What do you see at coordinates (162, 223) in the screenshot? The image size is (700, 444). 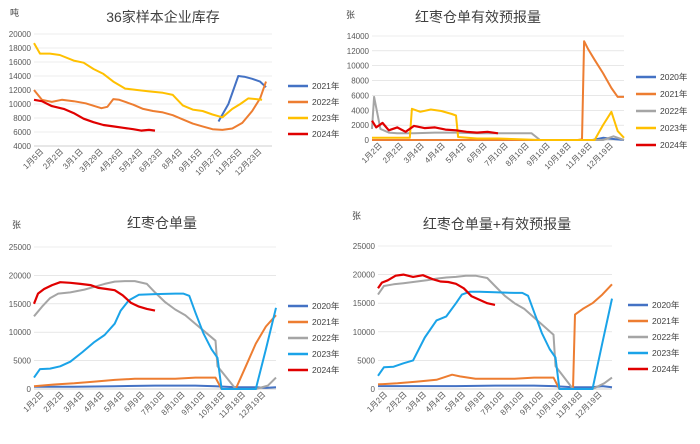 I see `chart-title: 红枣仓单量` at bounding box center [162, 223].